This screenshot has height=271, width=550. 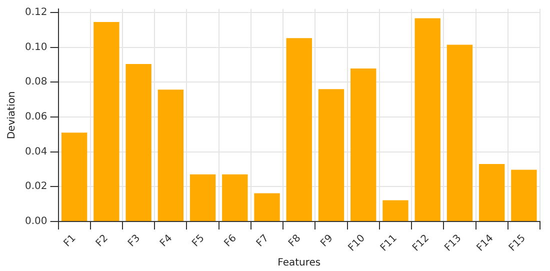 What do you see at coordinates (12, 115) in the screenshot?
I see `y-axis-title: Deviation` at bounding box center [12, 115].